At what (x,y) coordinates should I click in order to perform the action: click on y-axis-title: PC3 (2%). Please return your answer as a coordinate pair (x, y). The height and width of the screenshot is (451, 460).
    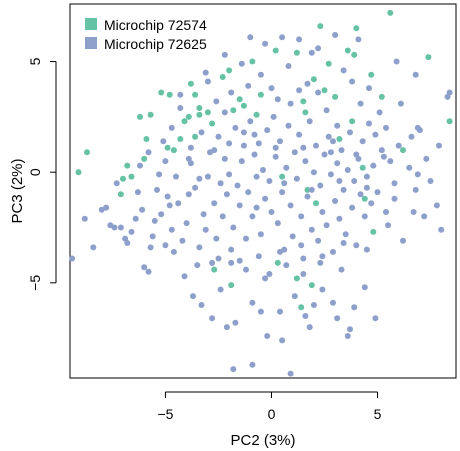
    Looking at the image, I should click on (17, 190).